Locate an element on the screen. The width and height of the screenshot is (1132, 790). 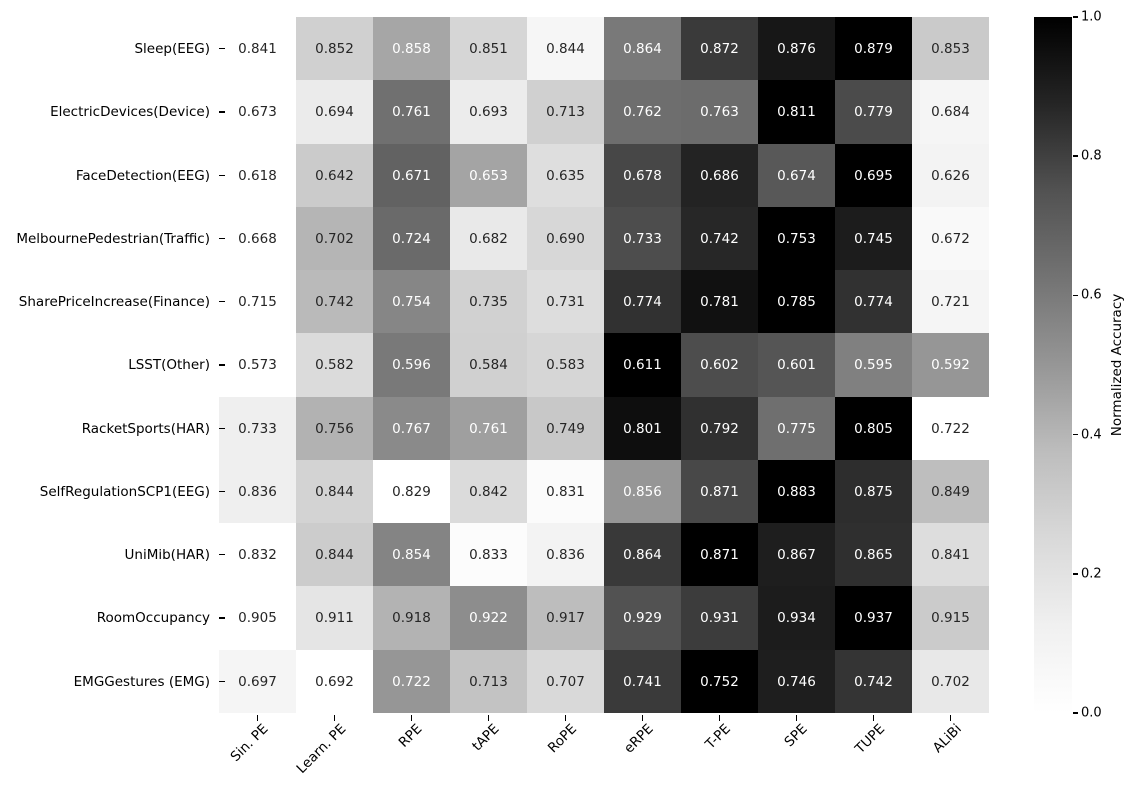
heatmap-cell: 0.805 is located at coordinates (873, 428).